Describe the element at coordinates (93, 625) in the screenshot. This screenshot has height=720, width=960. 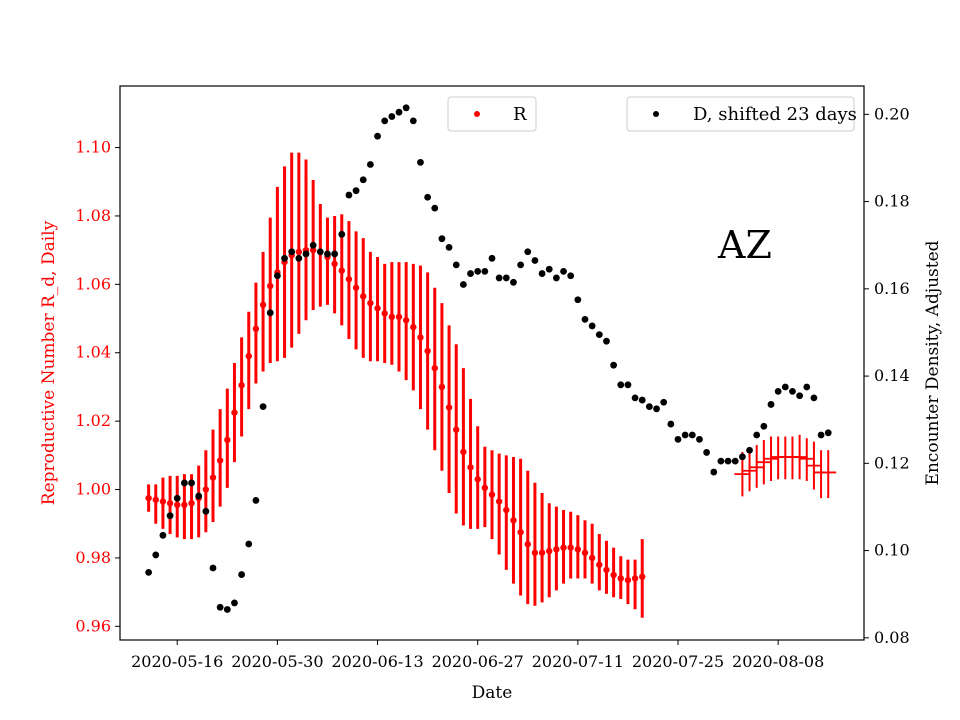
I see `y-left-tick-label: 0.96` at that location.